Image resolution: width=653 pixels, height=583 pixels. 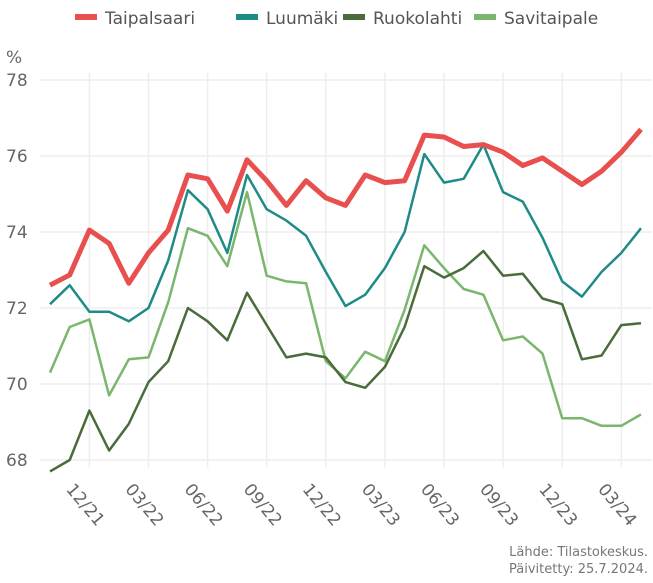 What do you see at coordinates (616, 505) in the screenshot?
I see `x-tick-label: 03/24` at bounding box center [616, 505].